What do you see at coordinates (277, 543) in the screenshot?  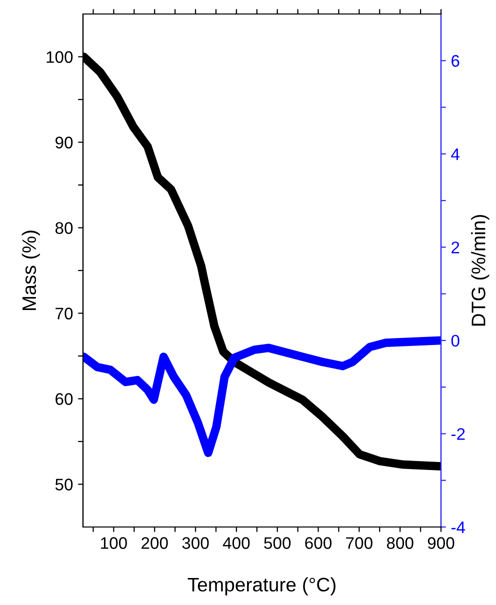 I see `x-tick-label: 500` at bounding box center [277, 543].